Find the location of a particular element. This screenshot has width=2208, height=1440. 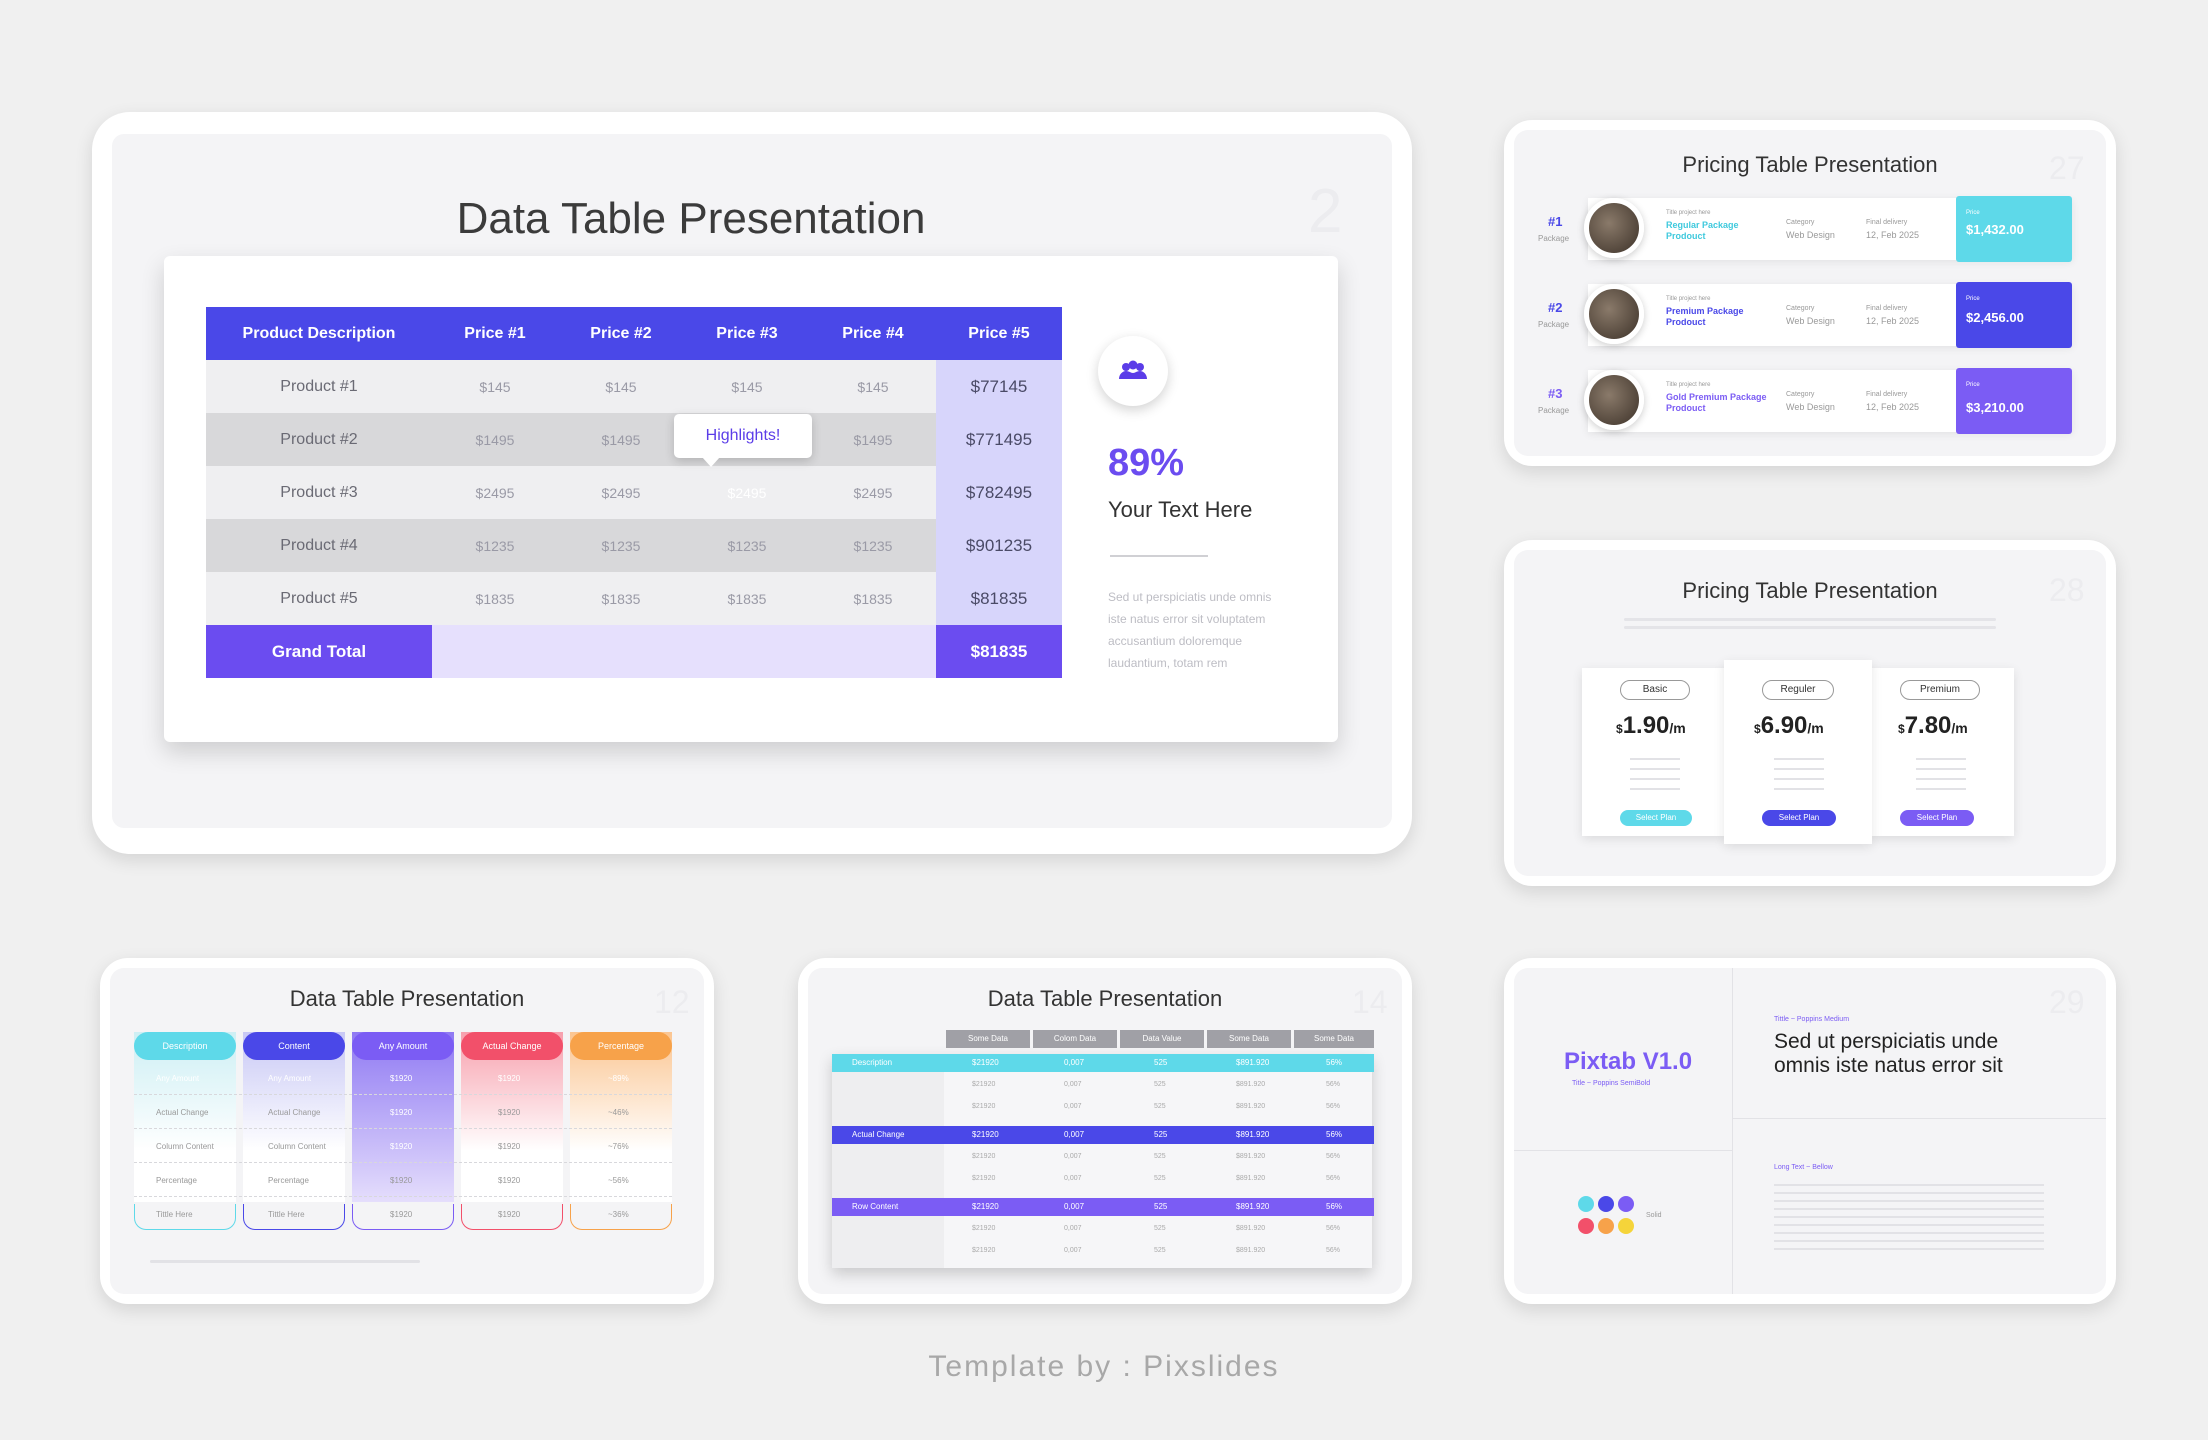

package-name: Gold Premium Package Prodouct is located at coordinates (1716, 402).